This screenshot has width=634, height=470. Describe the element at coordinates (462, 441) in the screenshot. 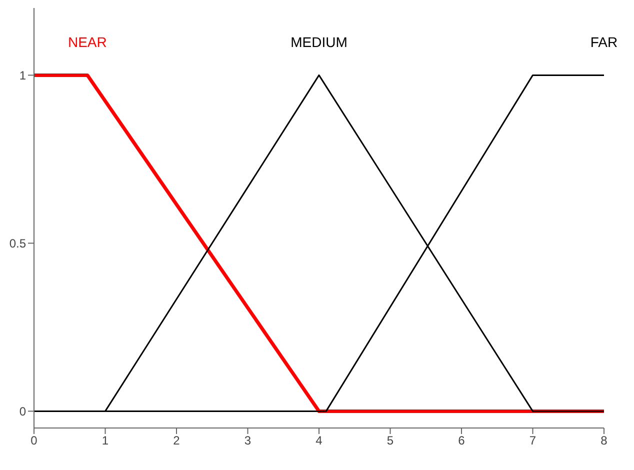

I see `x-tick-label: 6` at that location.